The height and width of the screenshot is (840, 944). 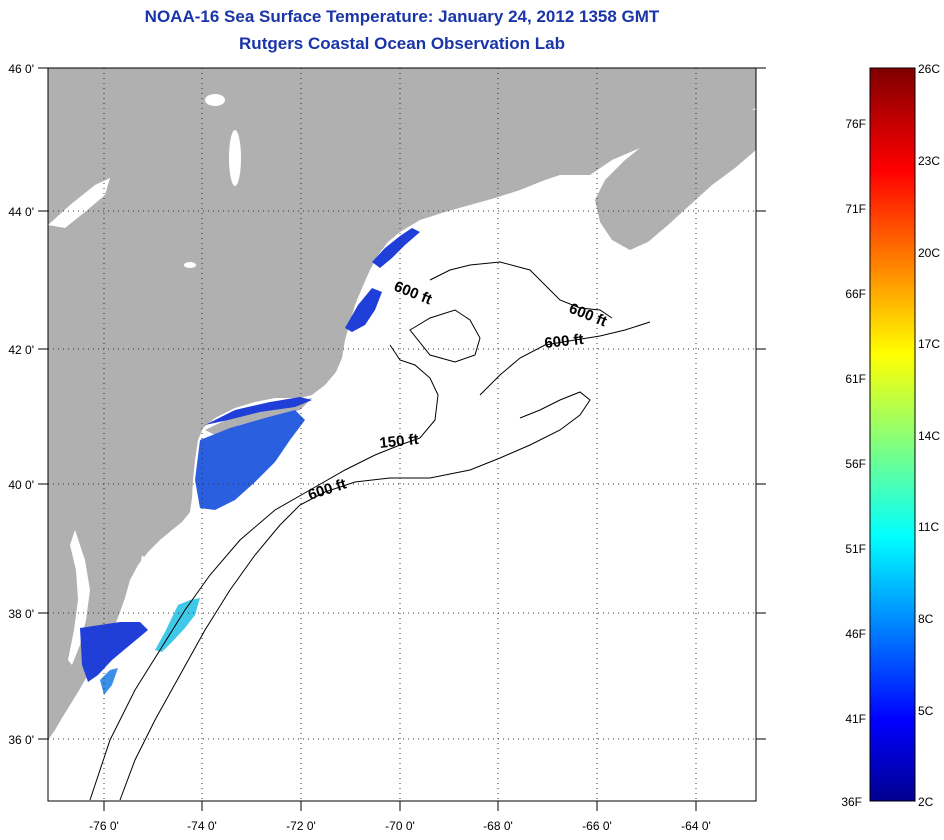 I want to click on colorbar-fahrenheit-labels: 76F 71F 66F 61F 56F 51F 46F 41F 36F, so click(x=853, y=463).